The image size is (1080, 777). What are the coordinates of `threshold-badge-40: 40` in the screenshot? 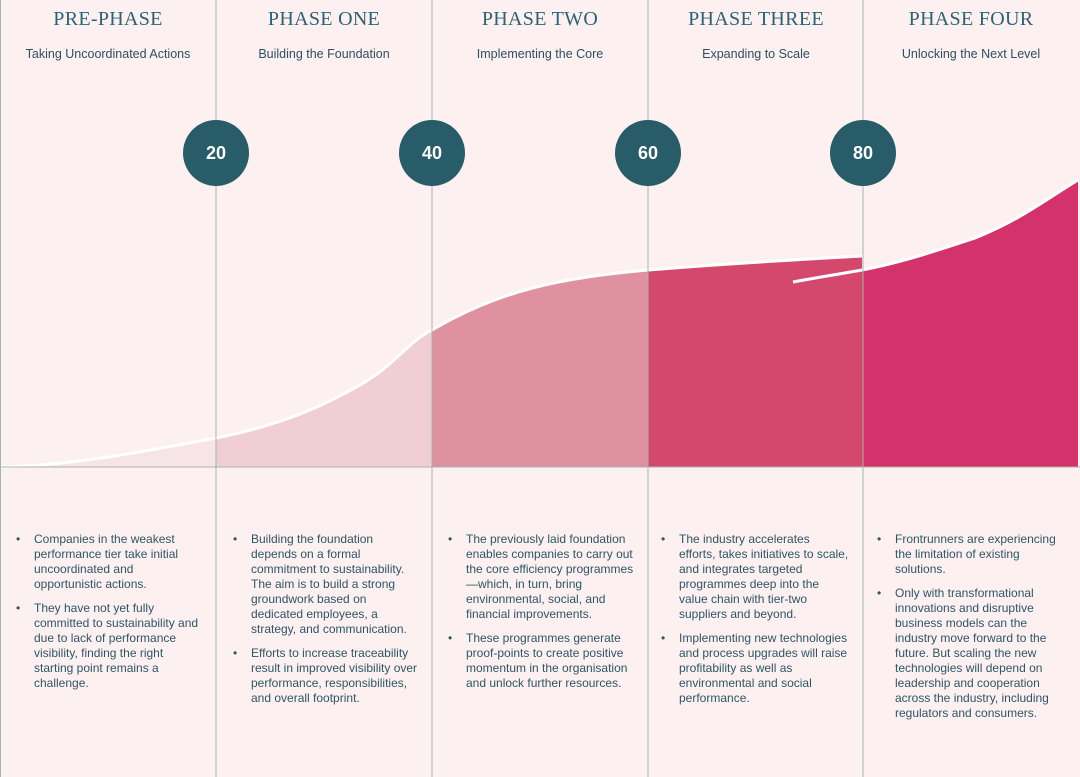 It's located at (432, 153).